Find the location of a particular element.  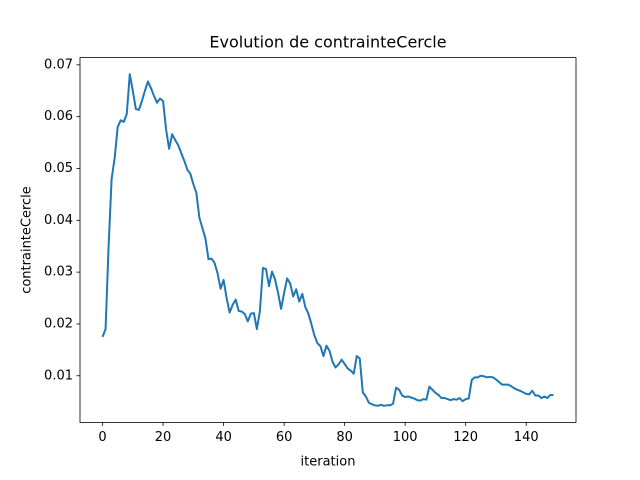

x-tick-label: 20 is located at coordinates (163, 437).